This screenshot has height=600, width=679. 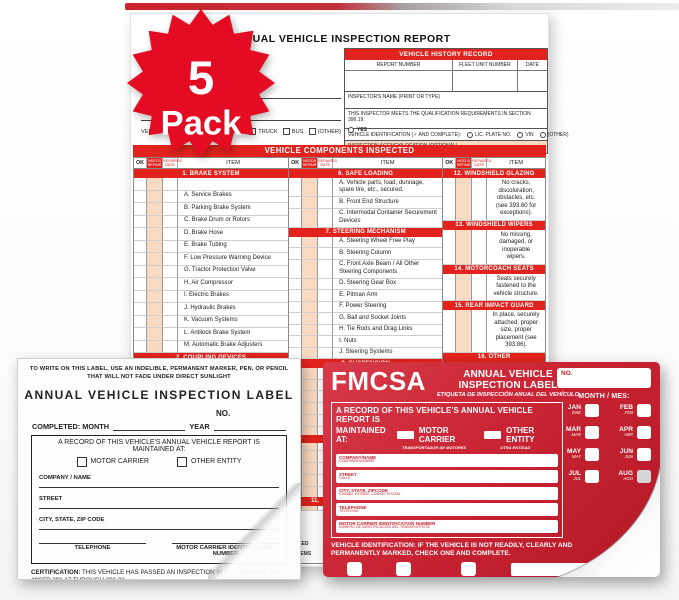 I want to click on fmcsa-field: TELEPHONE TELÉFONO, so click(x=447, y=509).